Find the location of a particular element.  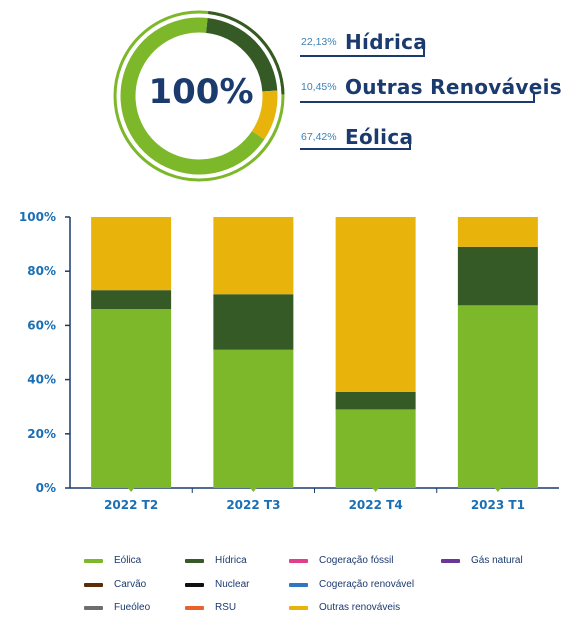

summary-name: Outras Renováveis is located at coordinates (453, 87).